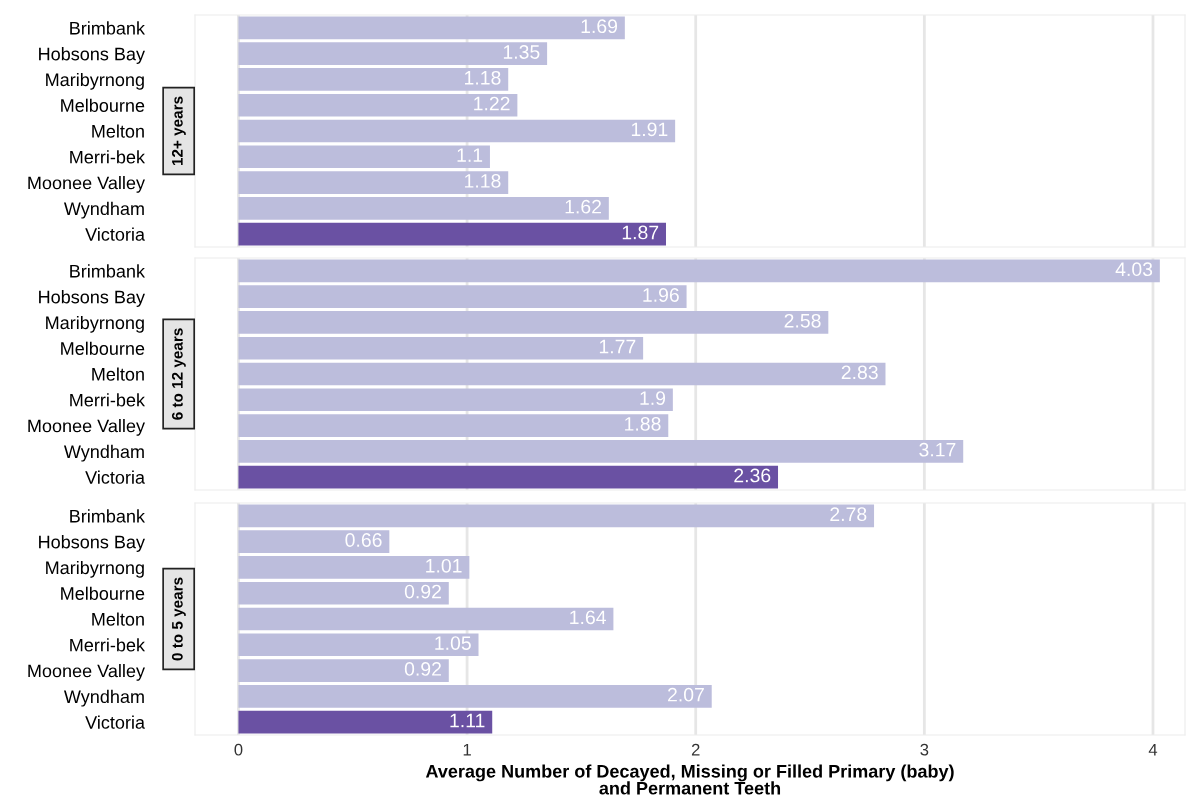 Image resolution: width=1189 pixels, height=808 pixels. What do you see at coordinates (686, 694) in the screenshot?
I see `data-label: 2.07` at bounding box center [686, 694].